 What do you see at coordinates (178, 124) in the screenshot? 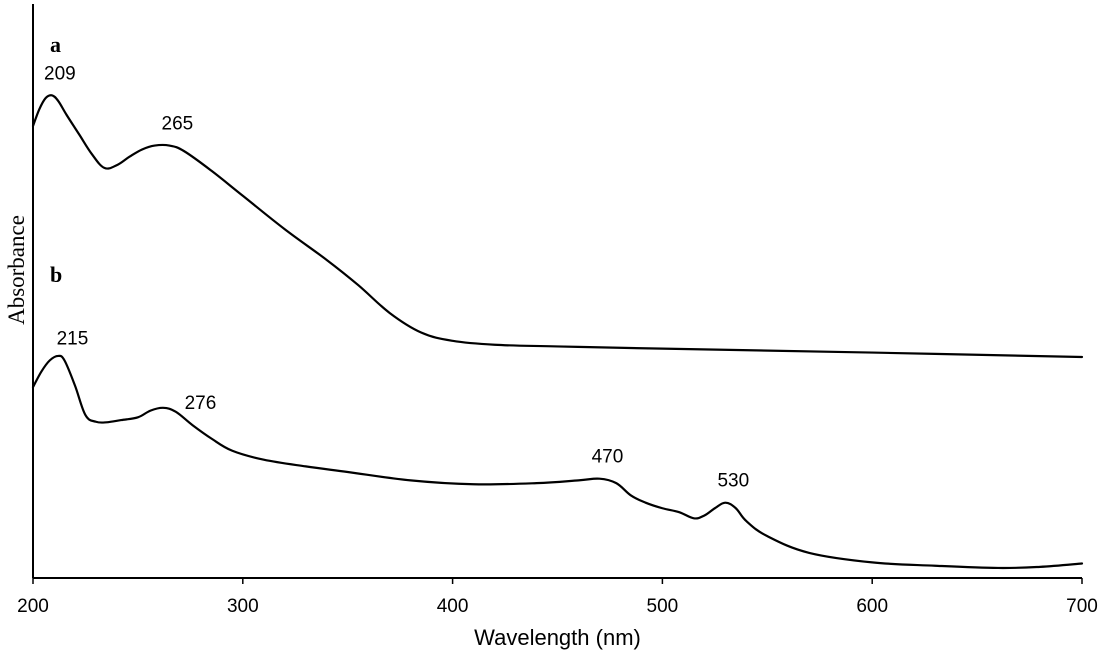
I see `peak-label: 265` at bounding box center [178, 124].